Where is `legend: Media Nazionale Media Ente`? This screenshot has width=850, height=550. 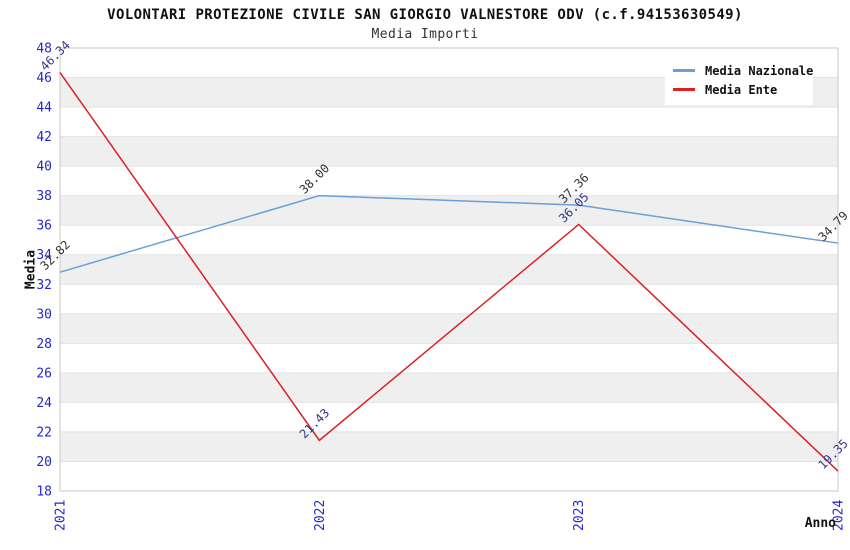
legend: Media Nazionale Media Ente is located at coordinates (739, 80).